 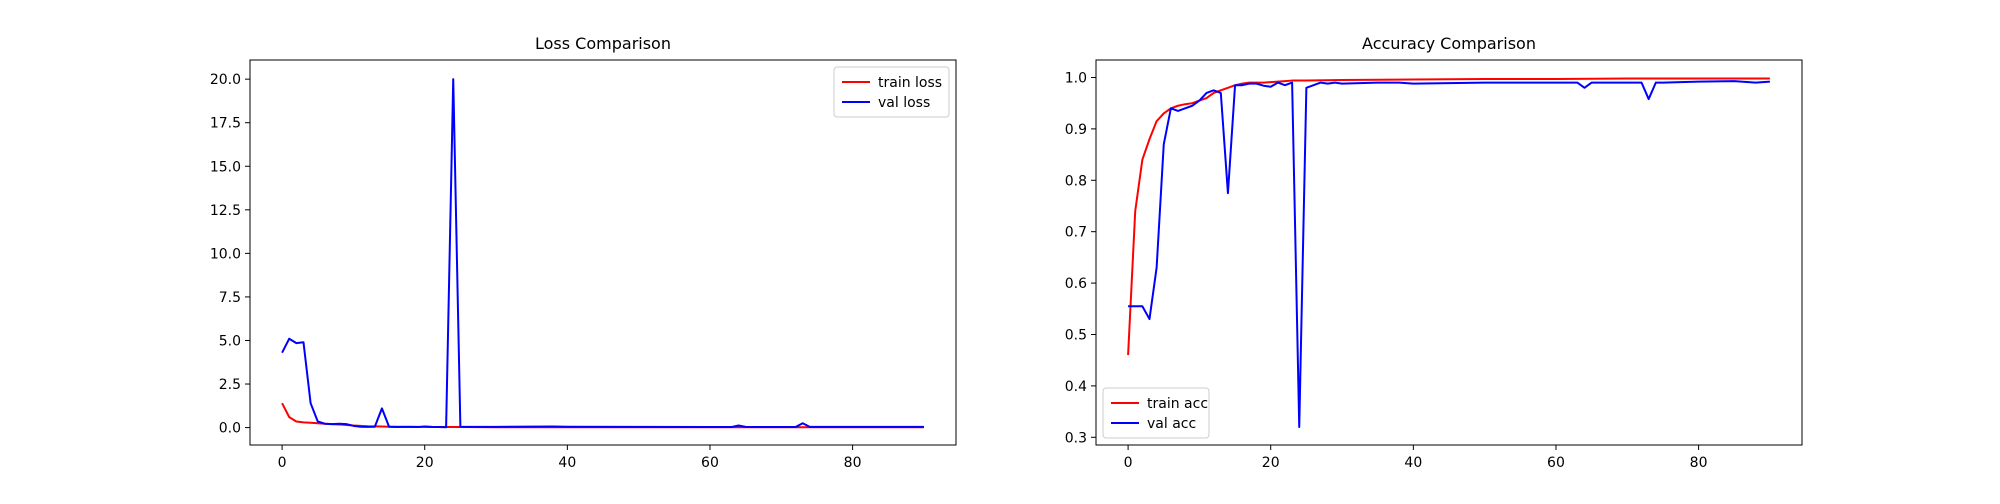 I want to click on loss-legend: train loss val loss, so click(x=891, y=92).